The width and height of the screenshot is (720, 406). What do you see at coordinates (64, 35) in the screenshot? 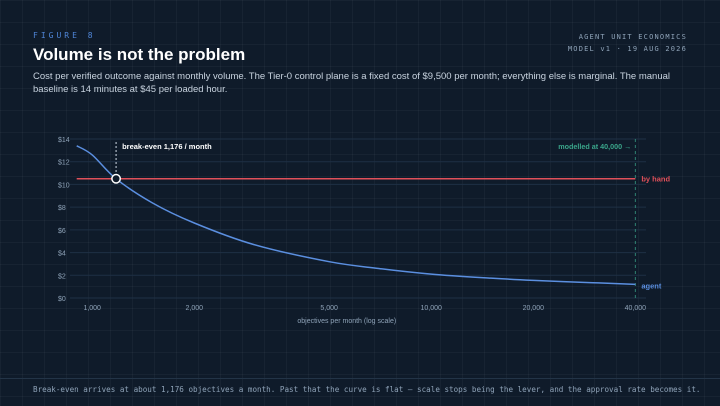
I see `figure-label: FIGURE 8` at bounding box center [64, 35].